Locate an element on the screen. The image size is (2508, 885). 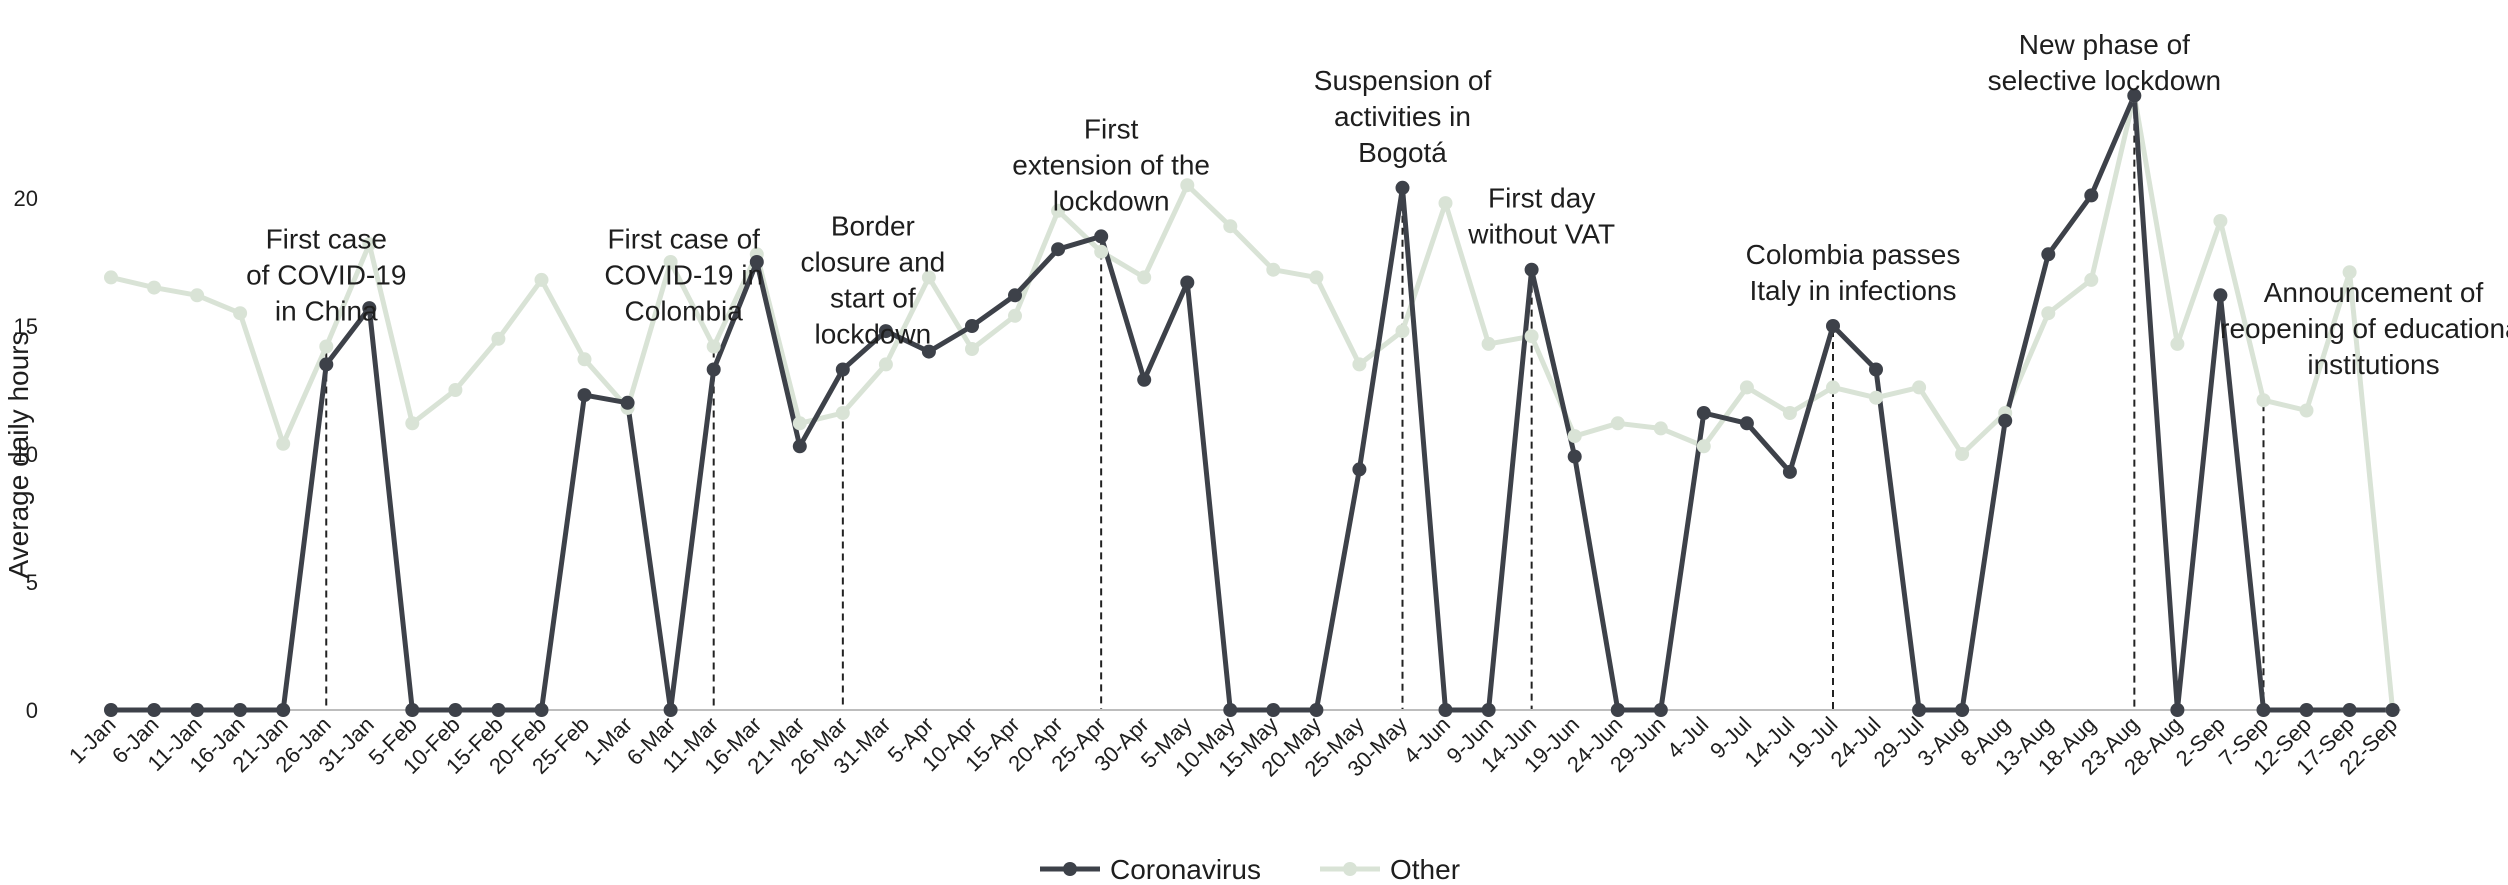
annotation-line: reopening of educational is located at coordinates (2364, 328).